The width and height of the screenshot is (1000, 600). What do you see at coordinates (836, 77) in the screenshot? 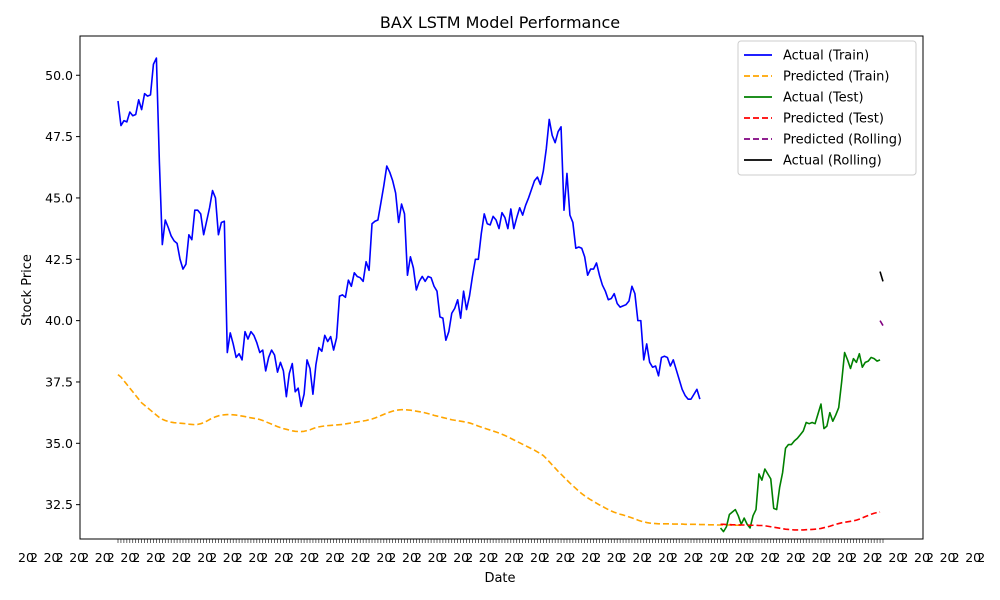
I see `legend-label: Predicted (Train)` at bounding box center [836, 77].